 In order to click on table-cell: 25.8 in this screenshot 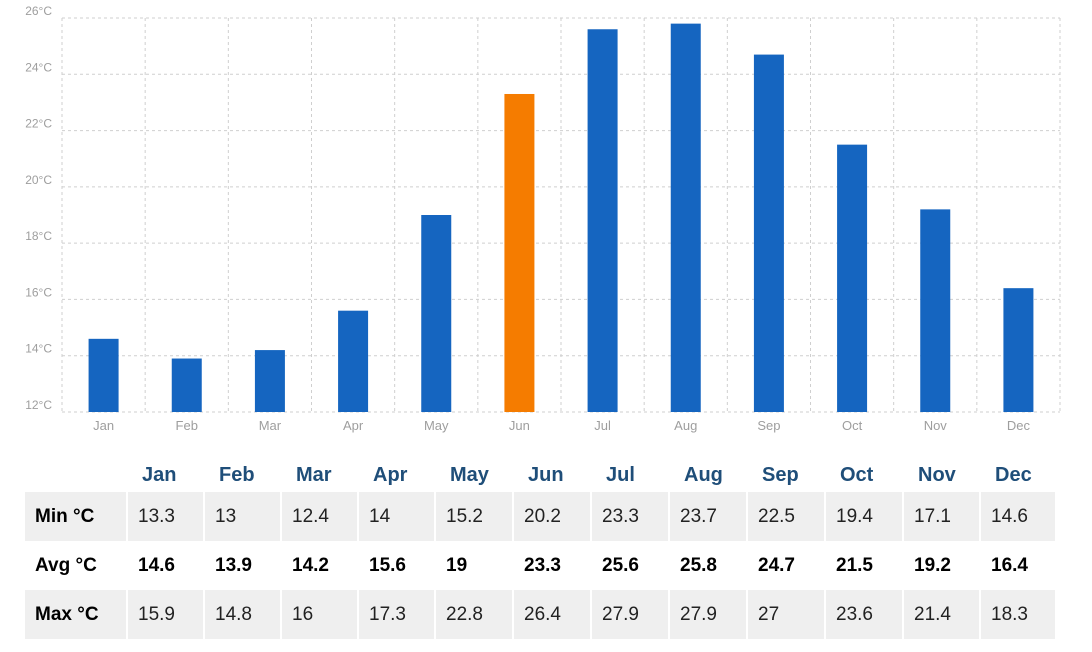, I will do `click(709, 565)`.